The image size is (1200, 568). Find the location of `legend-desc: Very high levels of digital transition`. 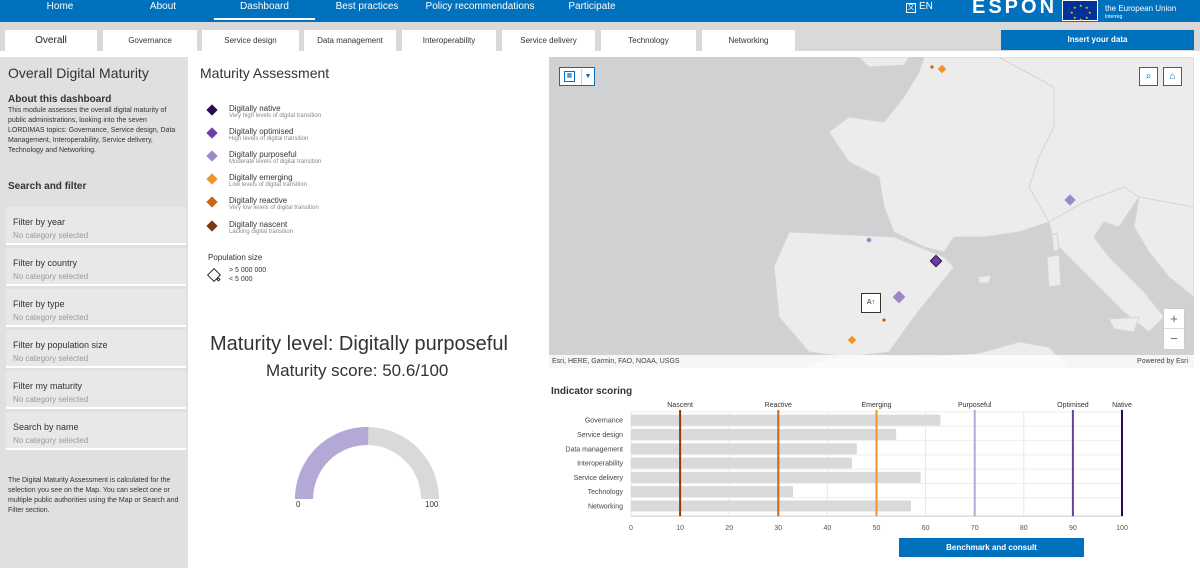

legend-desc: Very high levels of digital transition is located at coordinates (275, 116).